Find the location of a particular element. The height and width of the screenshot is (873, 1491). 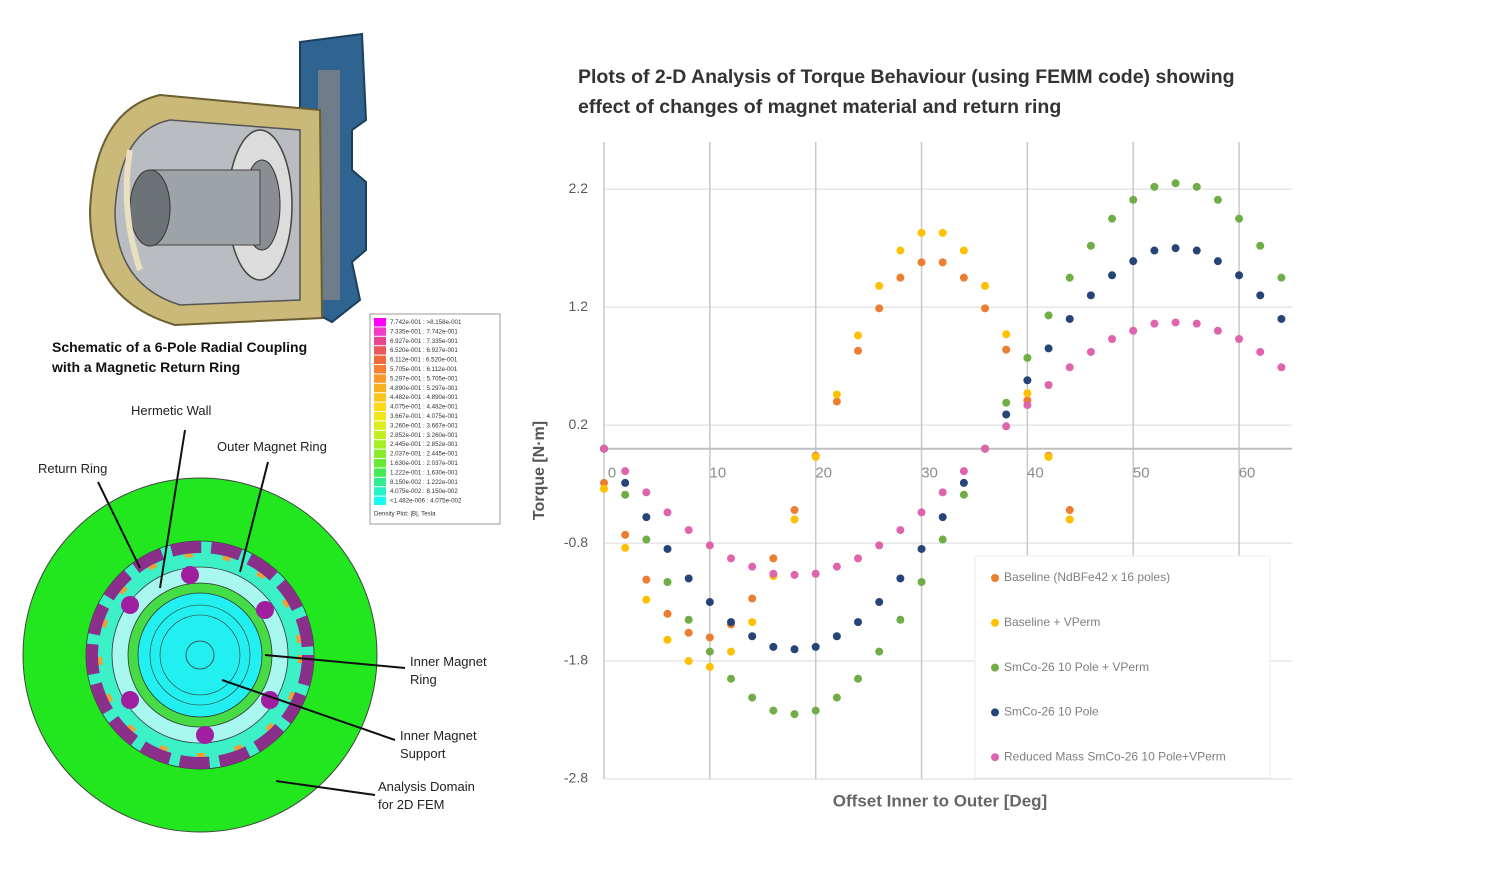

x-tick-label: 0 is located at coordinates (612, 473).